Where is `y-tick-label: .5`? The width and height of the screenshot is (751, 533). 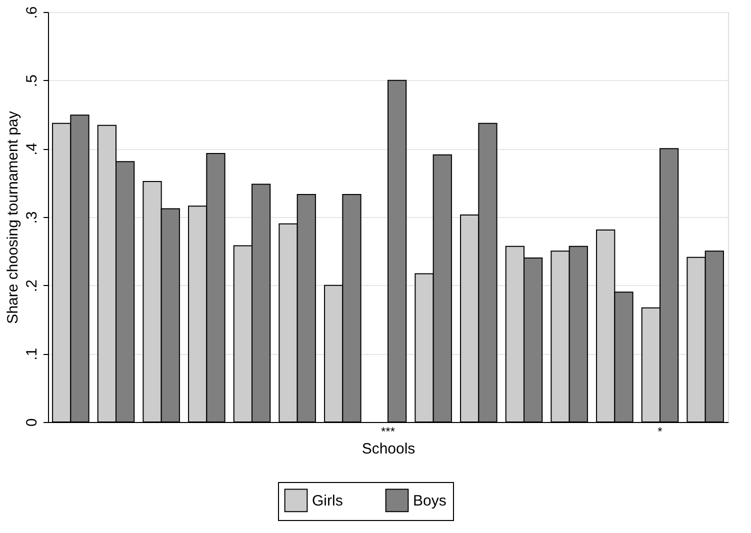
y-tick-label: .5 is located at coordinates (32, 81).